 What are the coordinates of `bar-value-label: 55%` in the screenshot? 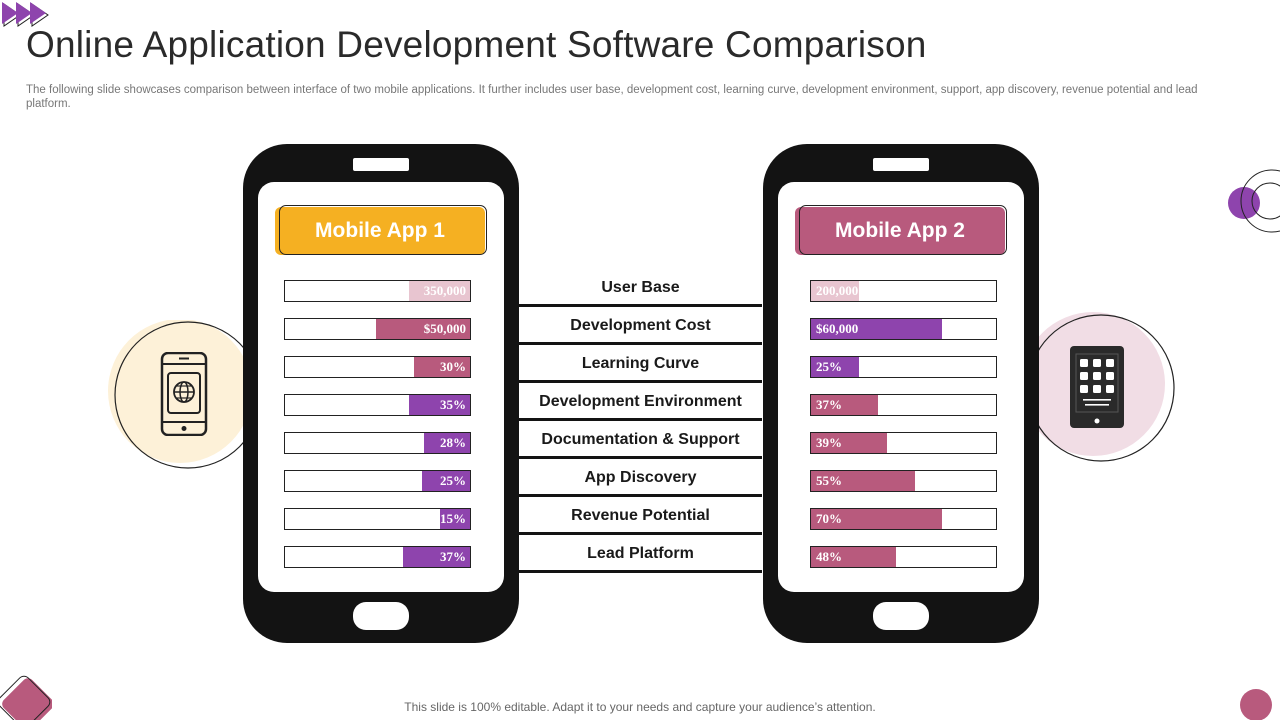 It's located at (829, 480).